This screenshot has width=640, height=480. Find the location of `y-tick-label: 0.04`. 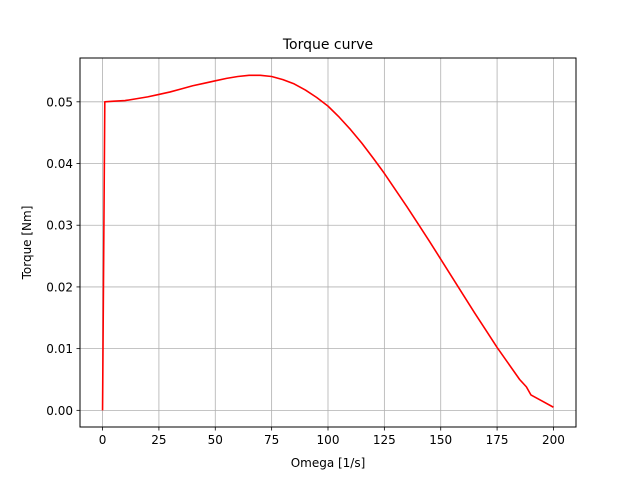

y-tick-label: 0.04 is located at coordinates (59, 164).